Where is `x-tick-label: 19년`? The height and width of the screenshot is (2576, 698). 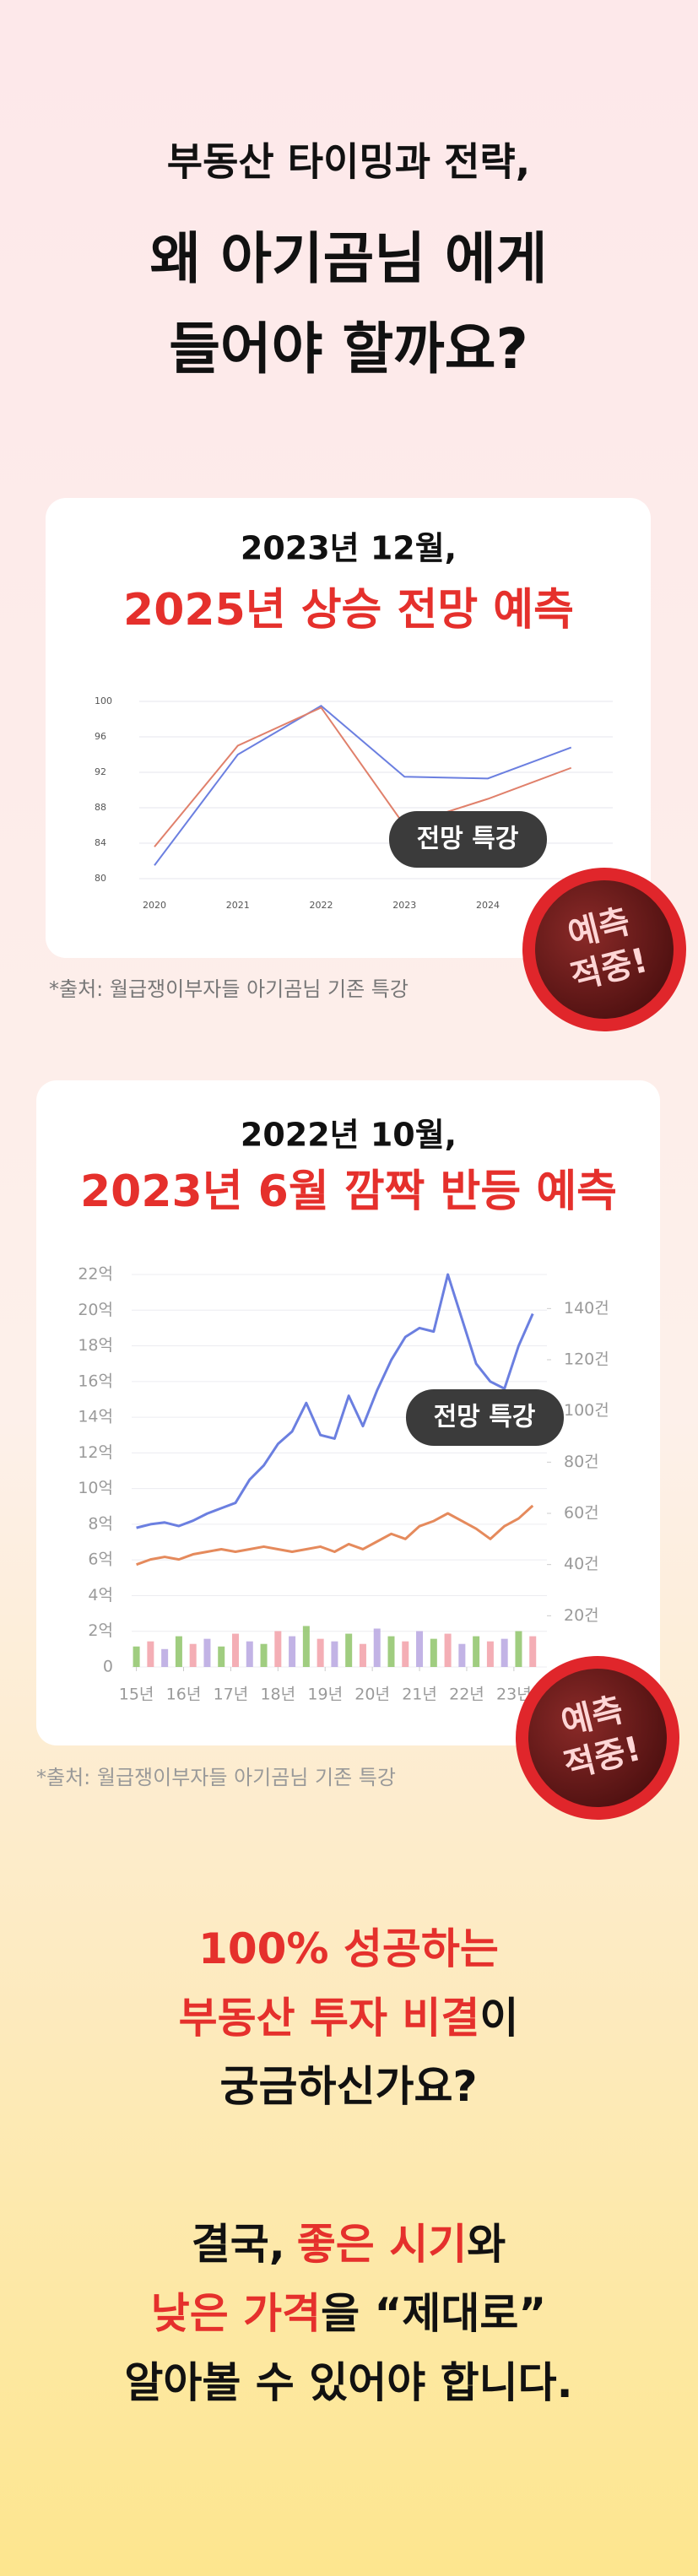
x-tick-label: 19년 is located at coordinates (325, 1695).